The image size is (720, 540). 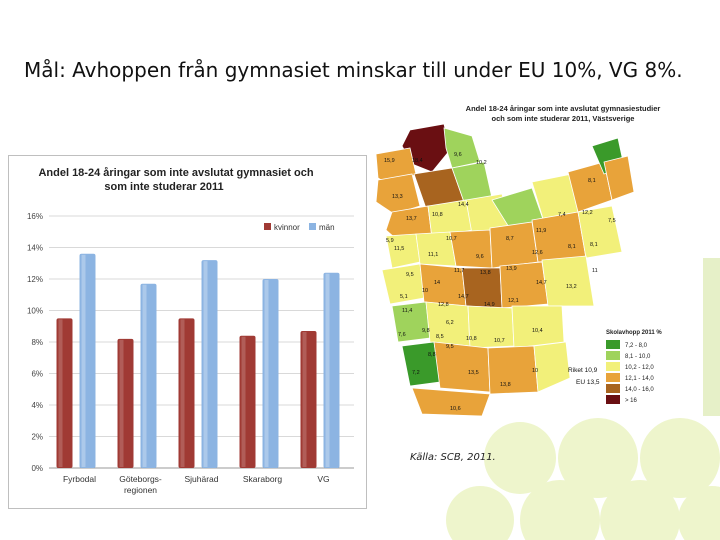 I want to click on map-legend-label: 7,2 - 8,0, so click(x=636, y=346).